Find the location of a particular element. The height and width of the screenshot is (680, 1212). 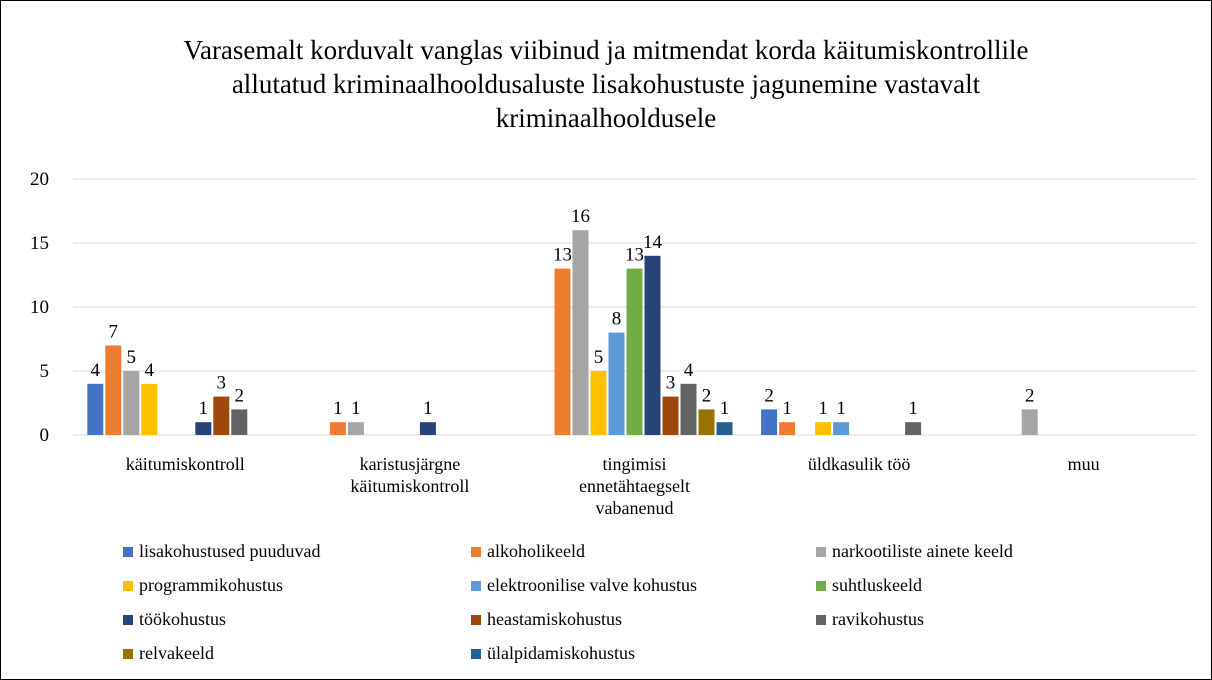

legend-label: ülalpidamiskohustus is located at coordinates (561, 653).